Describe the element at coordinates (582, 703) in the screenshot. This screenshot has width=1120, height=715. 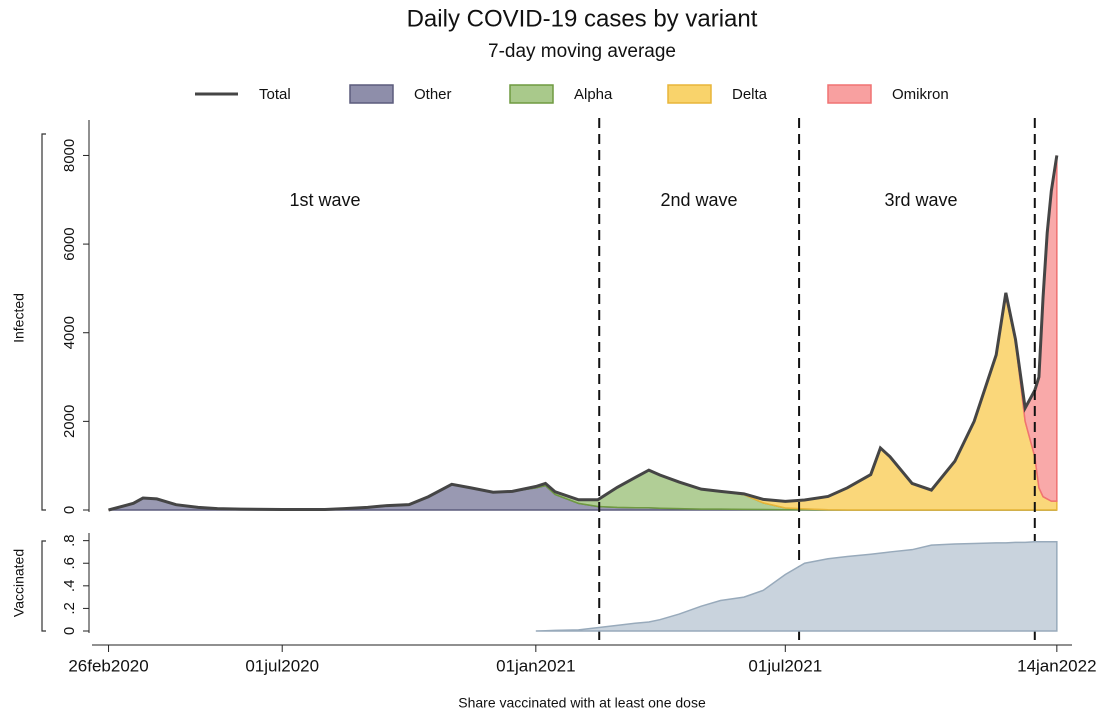
I see `x-axis-label: Share vaccinated with at least one dose` at that location.